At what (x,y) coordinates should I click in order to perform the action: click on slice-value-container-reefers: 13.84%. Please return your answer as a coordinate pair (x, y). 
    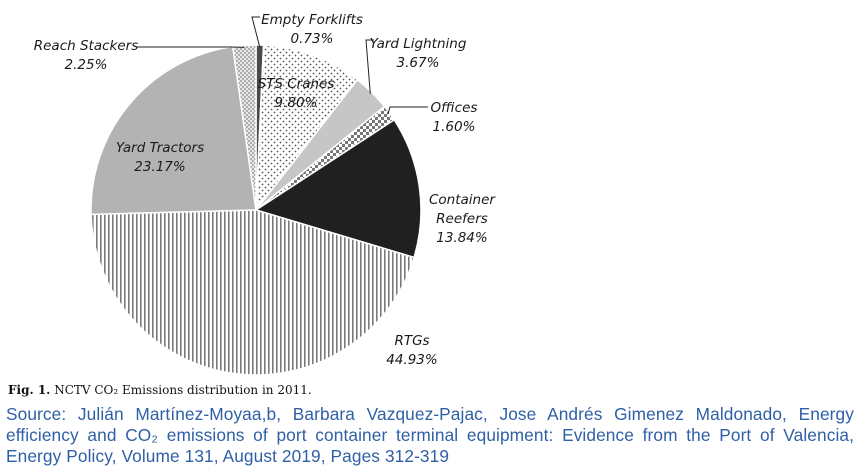
    Looking at the image, I should click on (461, 238).